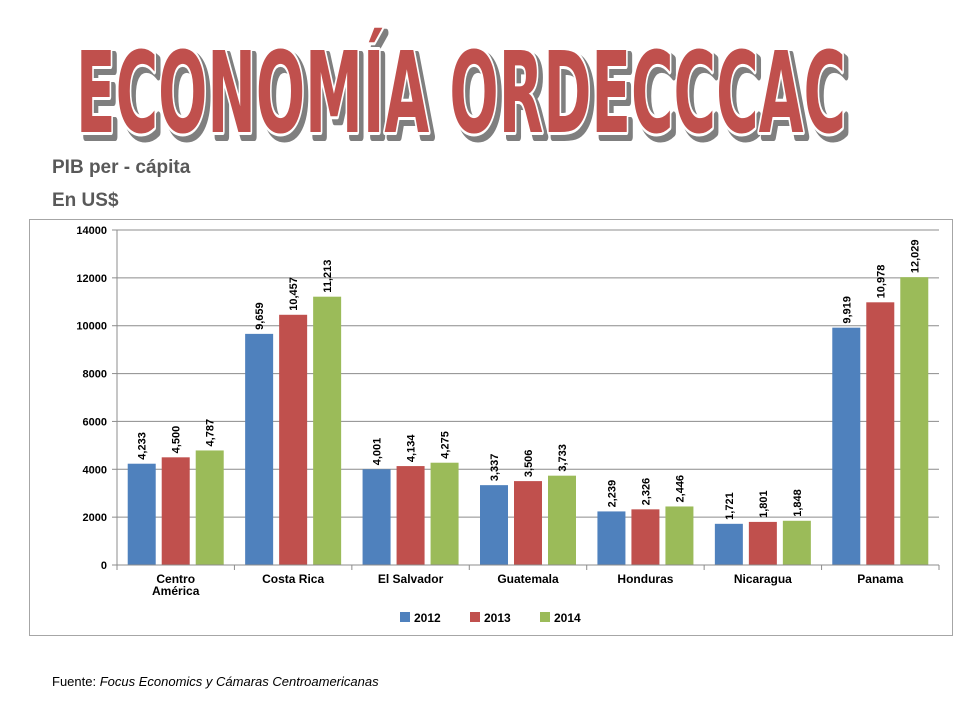  I want to click on legend-label: 2012, so click(427, 618).